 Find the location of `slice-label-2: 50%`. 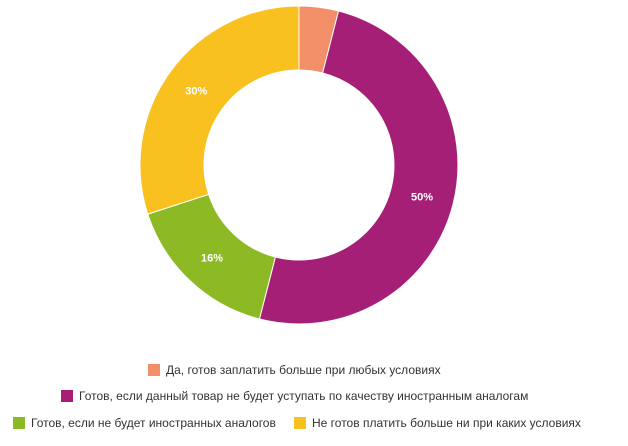

slice-label-2: 50% is located at coordinates (422, 198).